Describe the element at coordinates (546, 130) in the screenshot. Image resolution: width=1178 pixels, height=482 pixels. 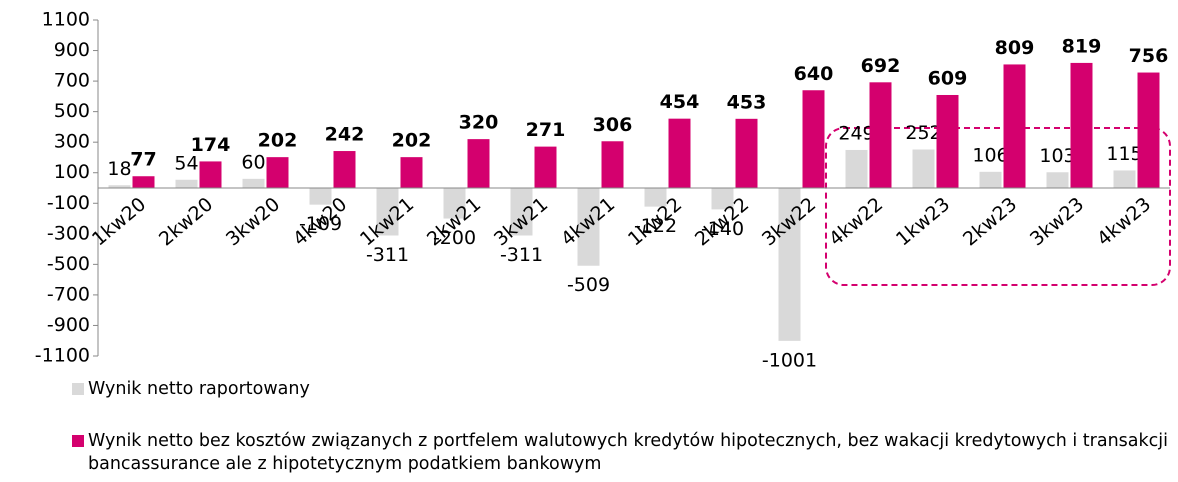
I see `data-label: 271` at that location.